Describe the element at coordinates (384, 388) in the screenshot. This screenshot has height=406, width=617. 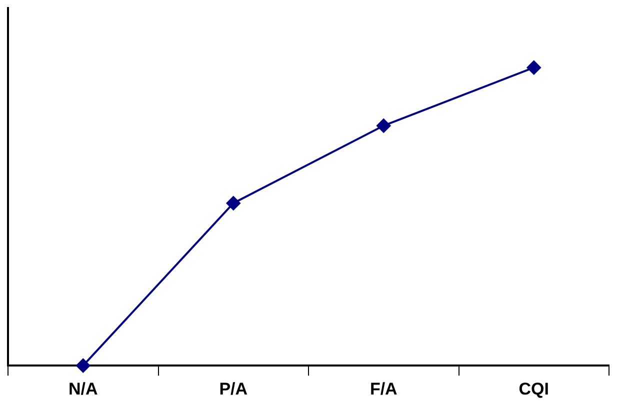
I see `x-tick-label: F/A` at that location.